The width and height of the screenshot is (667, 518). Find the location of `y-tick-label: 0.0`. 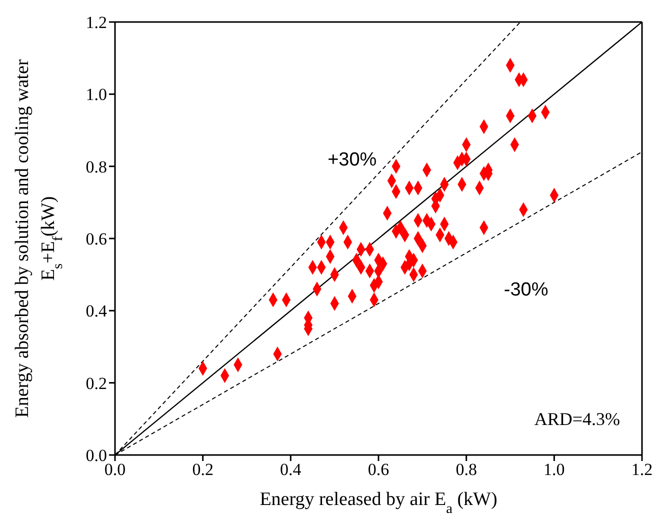

y-tick-label: 0.0 is located at coordinates (96, 456).